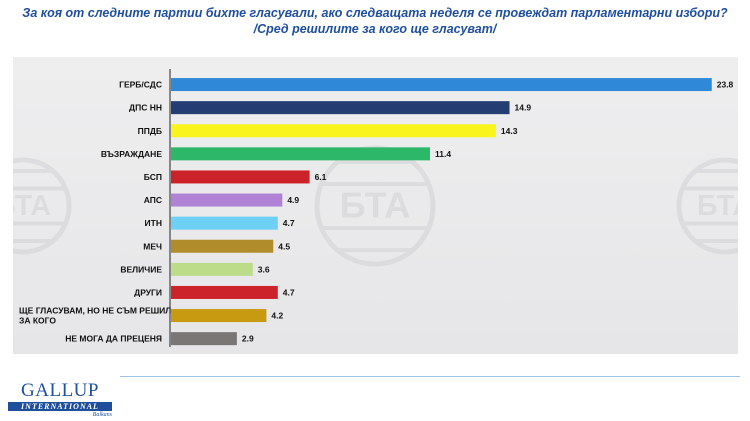 The image size is (750, 421). Describe the element at coordinates (141, 269) in the screenshot. I see `category-label: ВЕЛИЧИЕ` at that location.